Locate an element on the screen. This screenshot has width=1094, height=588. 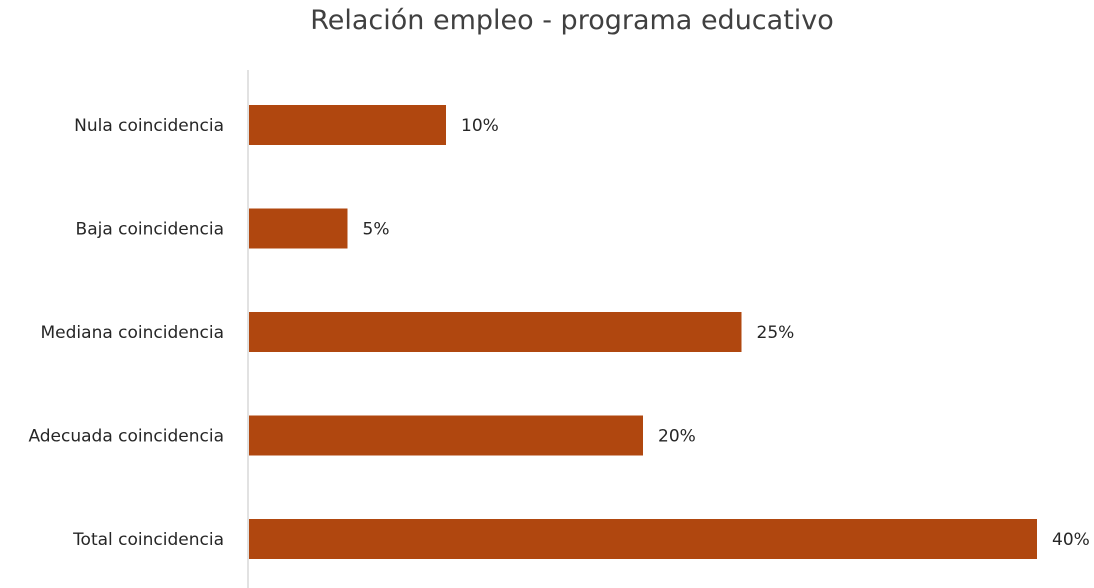
category-label-1: Nula coincidencia is located at coordinates (149, 126).